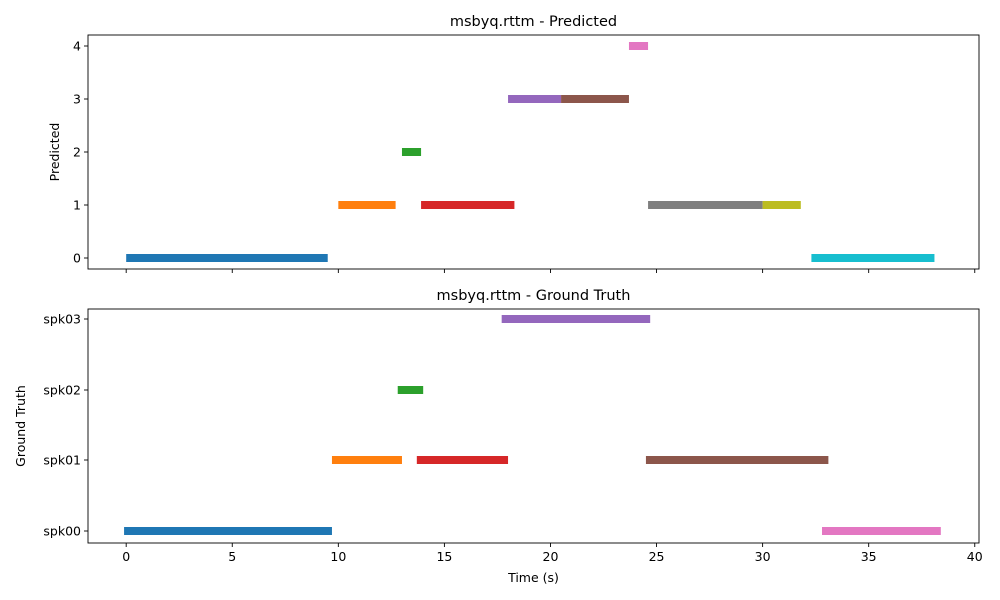 The width and height of the screenshot is (1000, 600). I want to click on y-tick-label: 2, so click(77, 152).